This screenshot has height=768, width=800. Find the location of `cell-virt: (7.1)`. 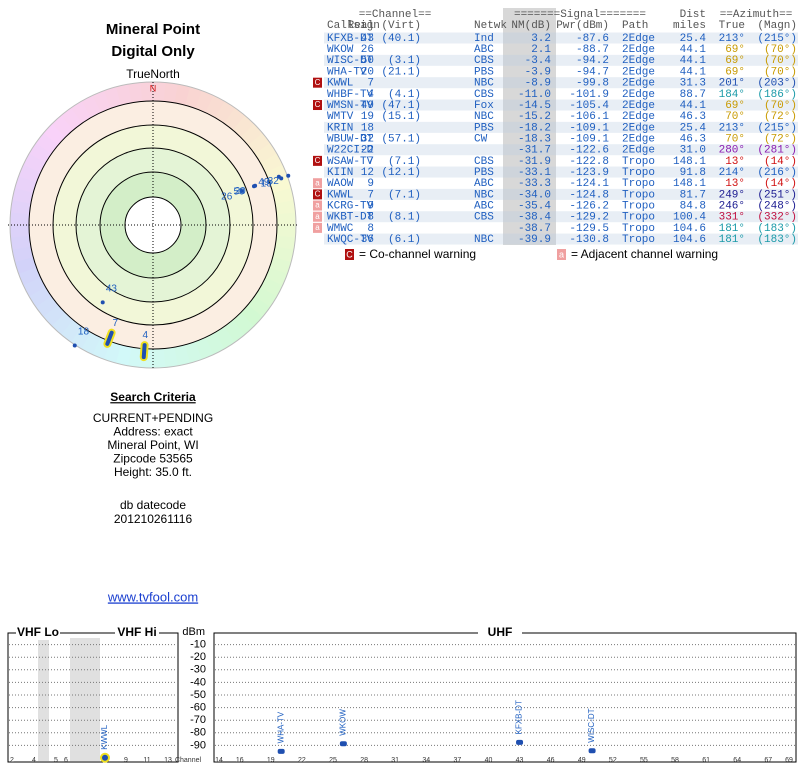

cell-virt: (7.1) is located at coordinates (404, 162).